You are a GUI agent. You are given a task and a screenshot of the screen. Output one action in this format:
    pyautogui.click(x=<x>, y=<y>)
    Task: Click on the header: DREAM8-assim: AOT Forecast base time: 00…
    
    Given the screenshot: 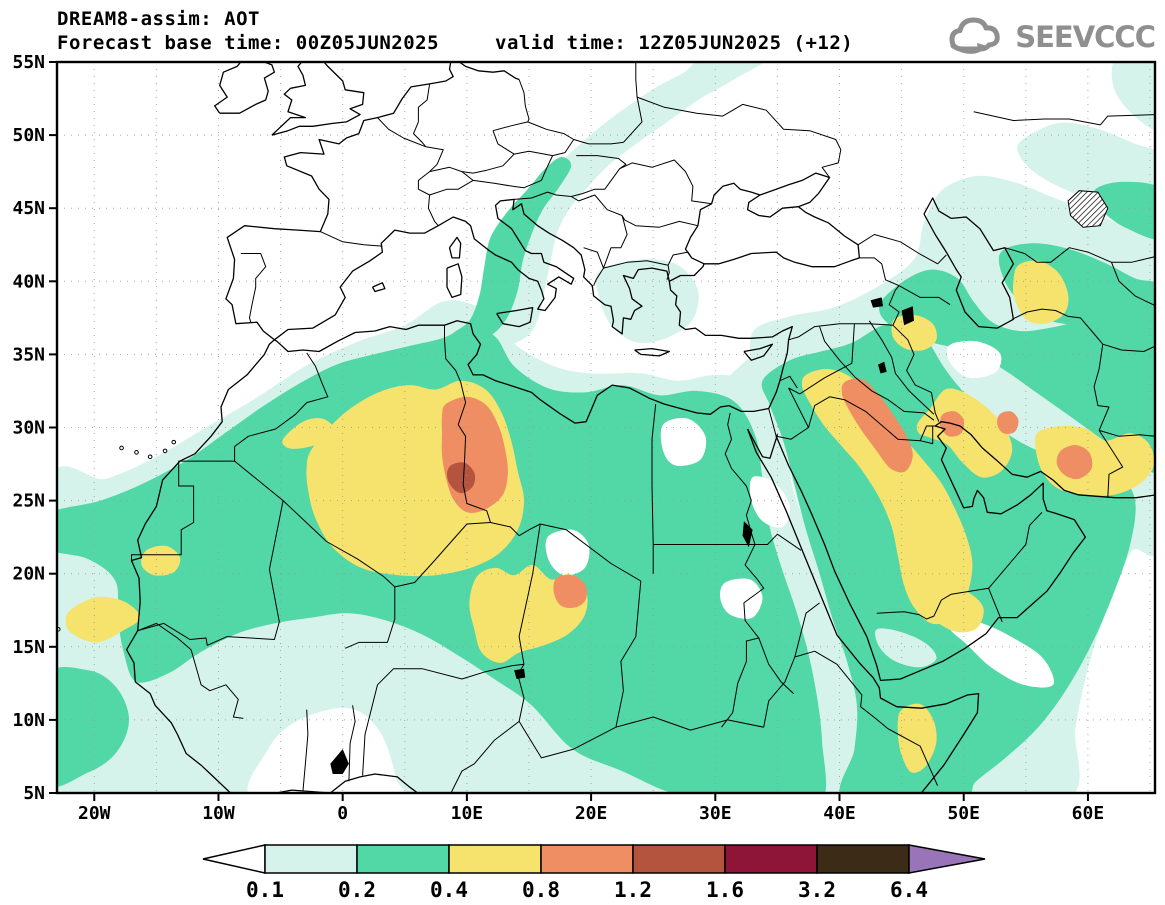 What is the action you would take?
    pyautogui.click(x=455, y=31)
    